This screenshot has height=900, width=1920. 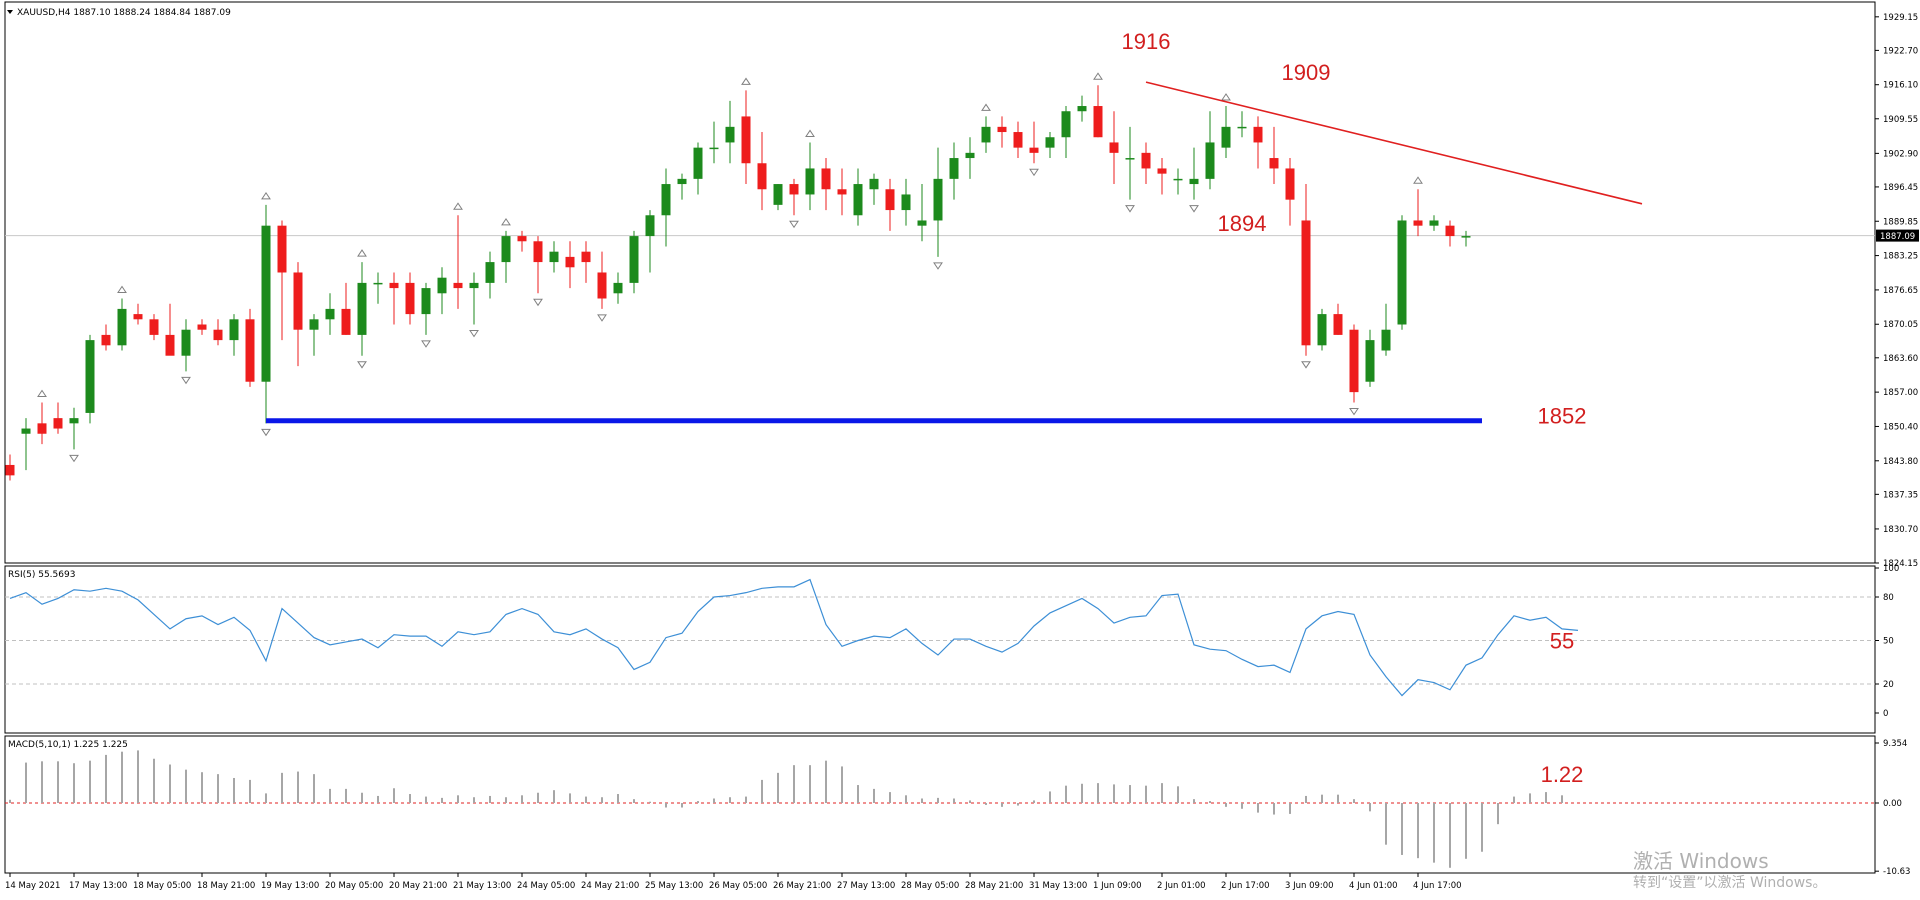 I want to click on rsi-tick-label: 80, so click(x=1888, y=598).